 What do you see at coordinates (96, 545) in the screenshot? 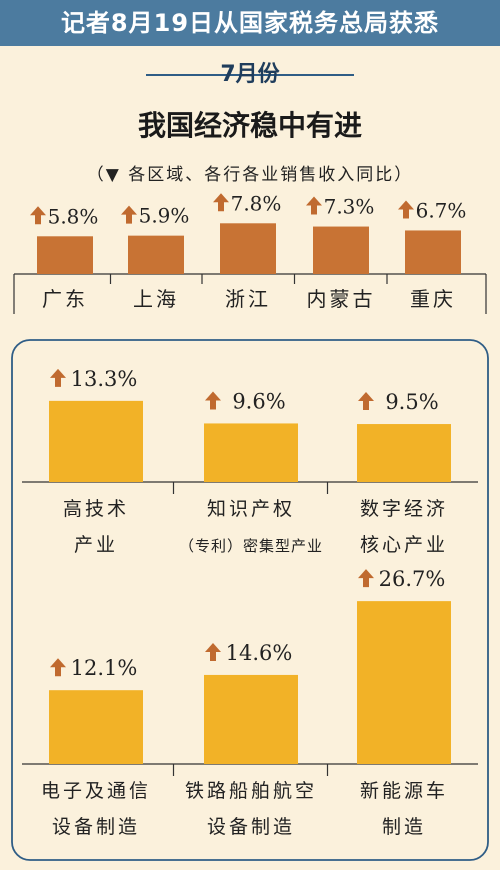
I see `industry-category-label: 产业` at bounding box center [96, 545].